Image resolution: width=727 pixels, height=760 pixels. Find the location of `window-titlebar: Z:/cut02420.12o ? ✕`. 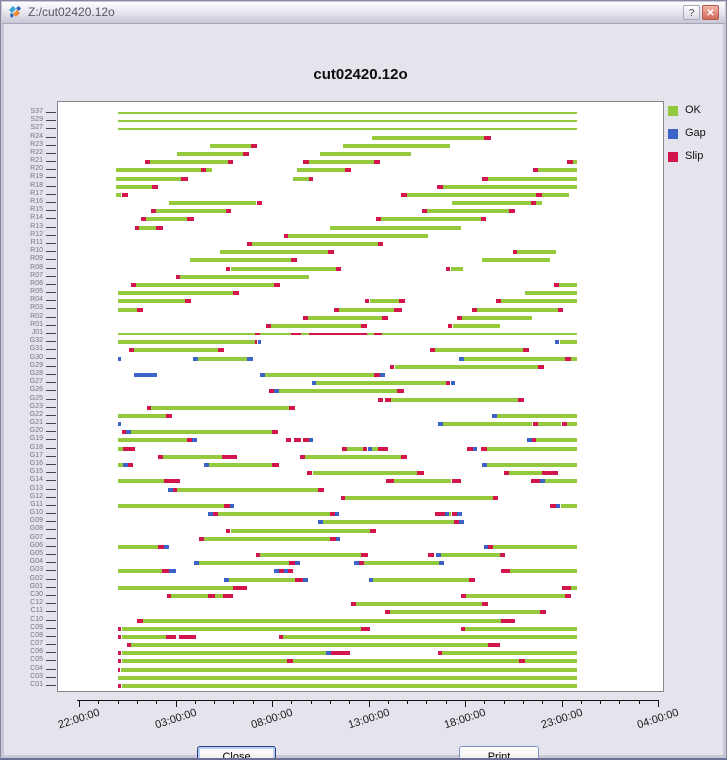

window-titlebar: Z:/cut02420.12o ? ✕ is located at coordinates (363, 13).